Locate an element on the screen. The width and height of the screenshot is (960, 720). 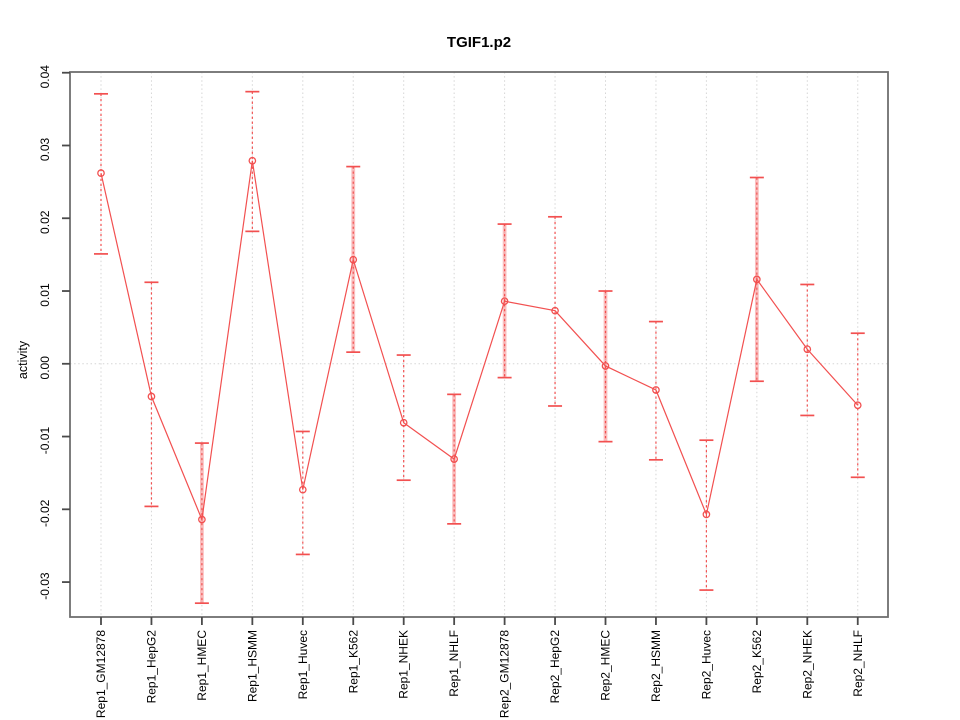
x-tick-label: Rep2_NHLF is located at coordinates (858, 663).